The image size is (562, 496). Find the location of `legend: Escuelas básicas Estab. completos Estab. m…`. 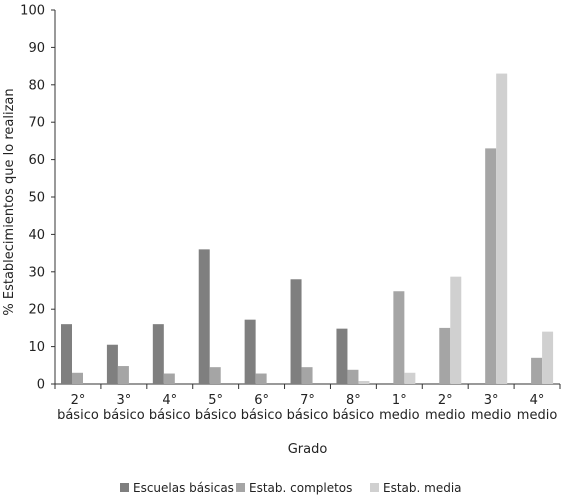

legend: Escuelas básicas Estab. completos Estab. m… is located at coordinates (291, 488).